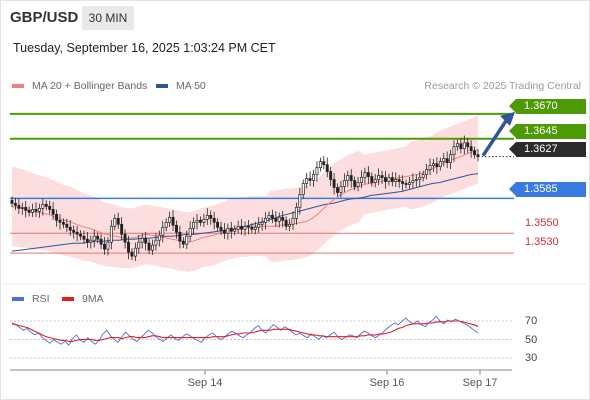 Image resolution: width=590 pixels, height=400 pixels. Describe the element at coordinates (83, 299) in the screenshot. I see `rsi-legend-item-9ma: 9MA` at that location.